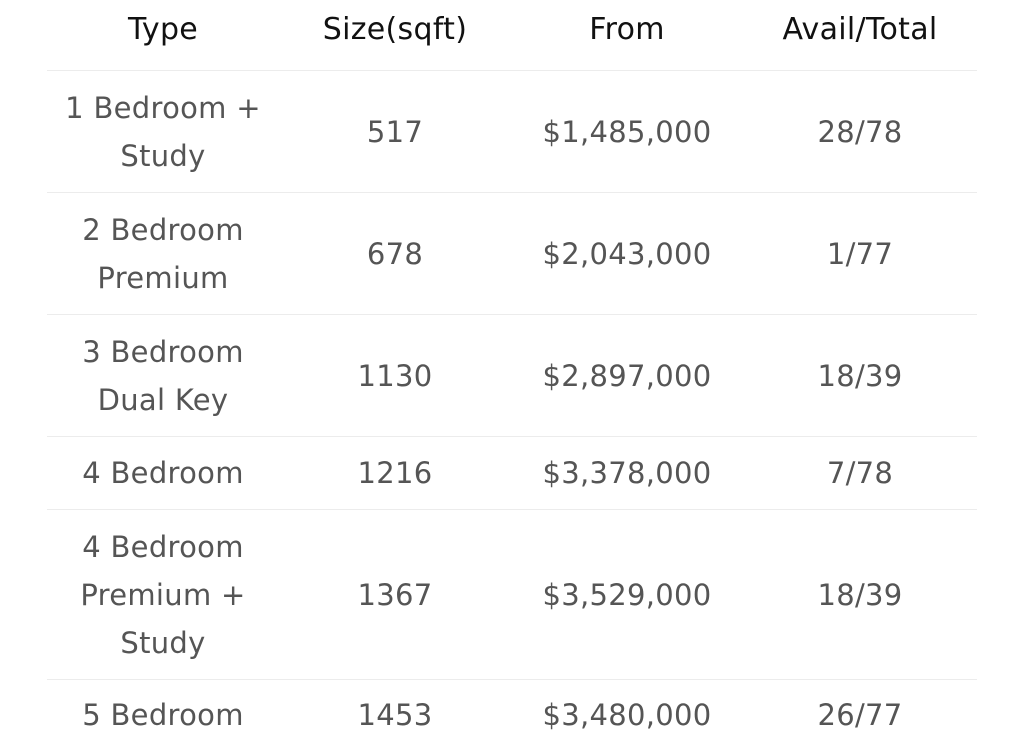  I want to click on unit-type-cell: 5 Bedroom, so click(163, 715).